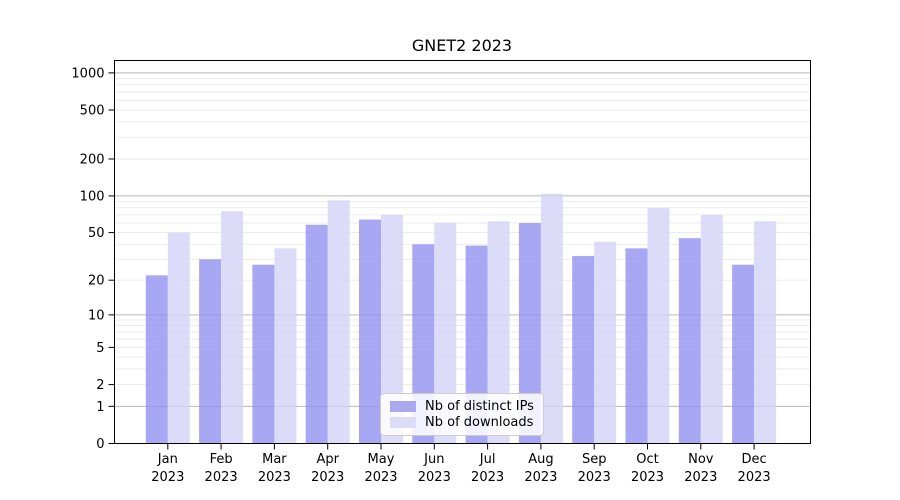 This screenshot has width=900, height=500. I want to click on x-tick-label-year-nov: 2023, so click(700, 477).